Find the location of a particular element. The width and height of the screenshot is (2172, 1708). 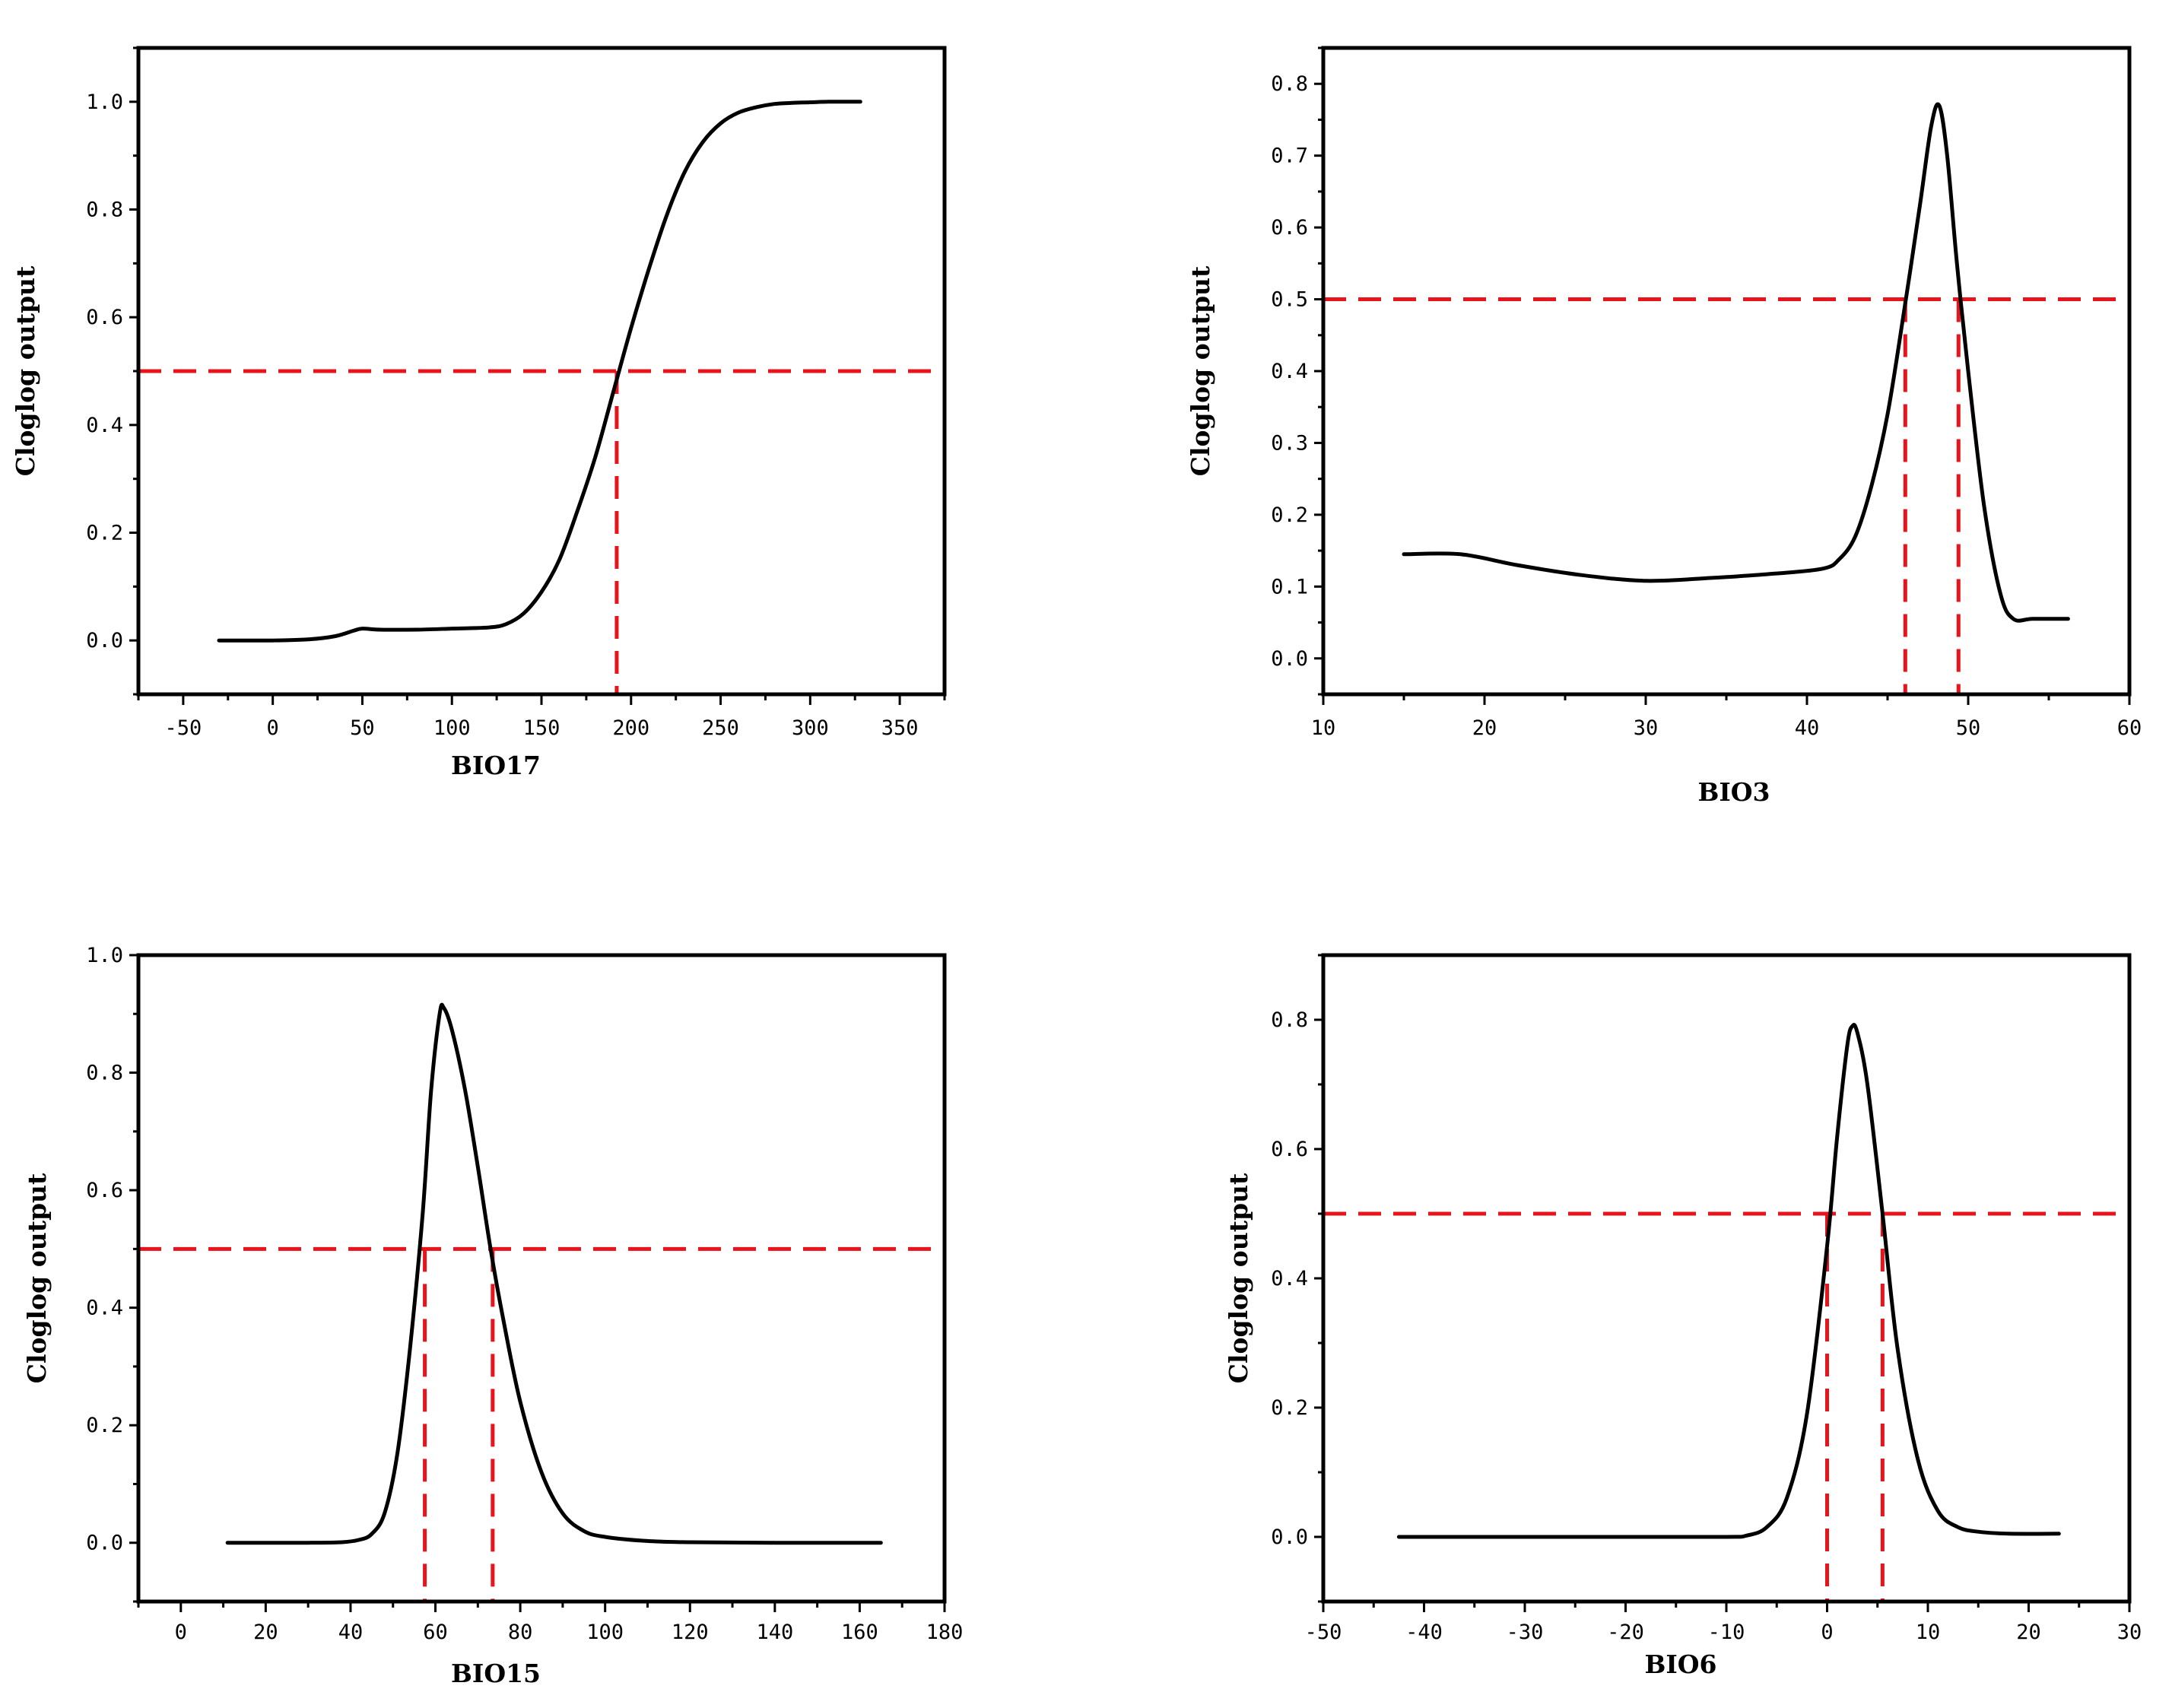

x-tick-label: 150 is located at coordinates (541, 728).